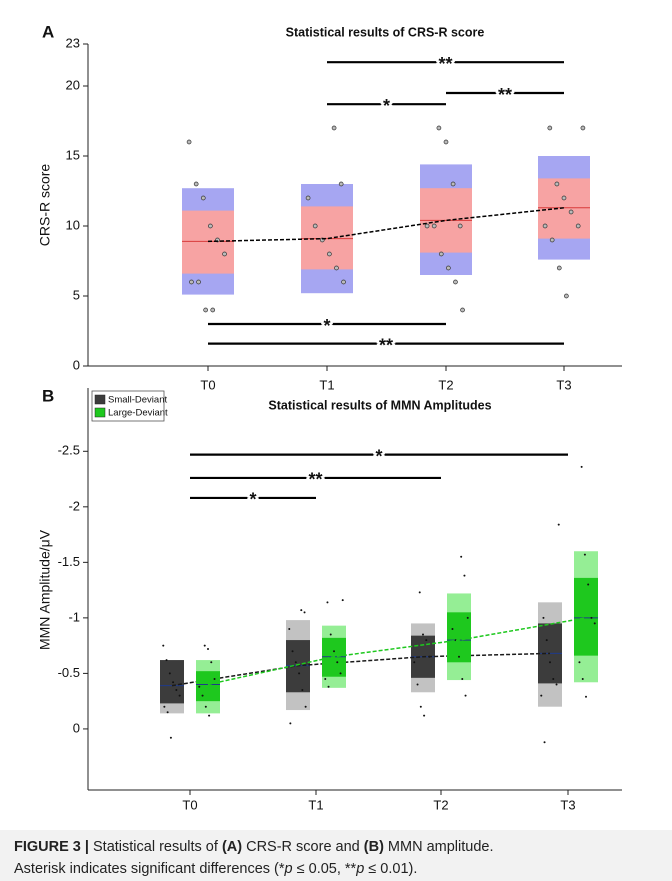 The width and height of the screenshot is (672, 881). Describe the element at coordinates (391, 869) in the screenshot. I see `caption-text: ≤ 0.01).` at that location.